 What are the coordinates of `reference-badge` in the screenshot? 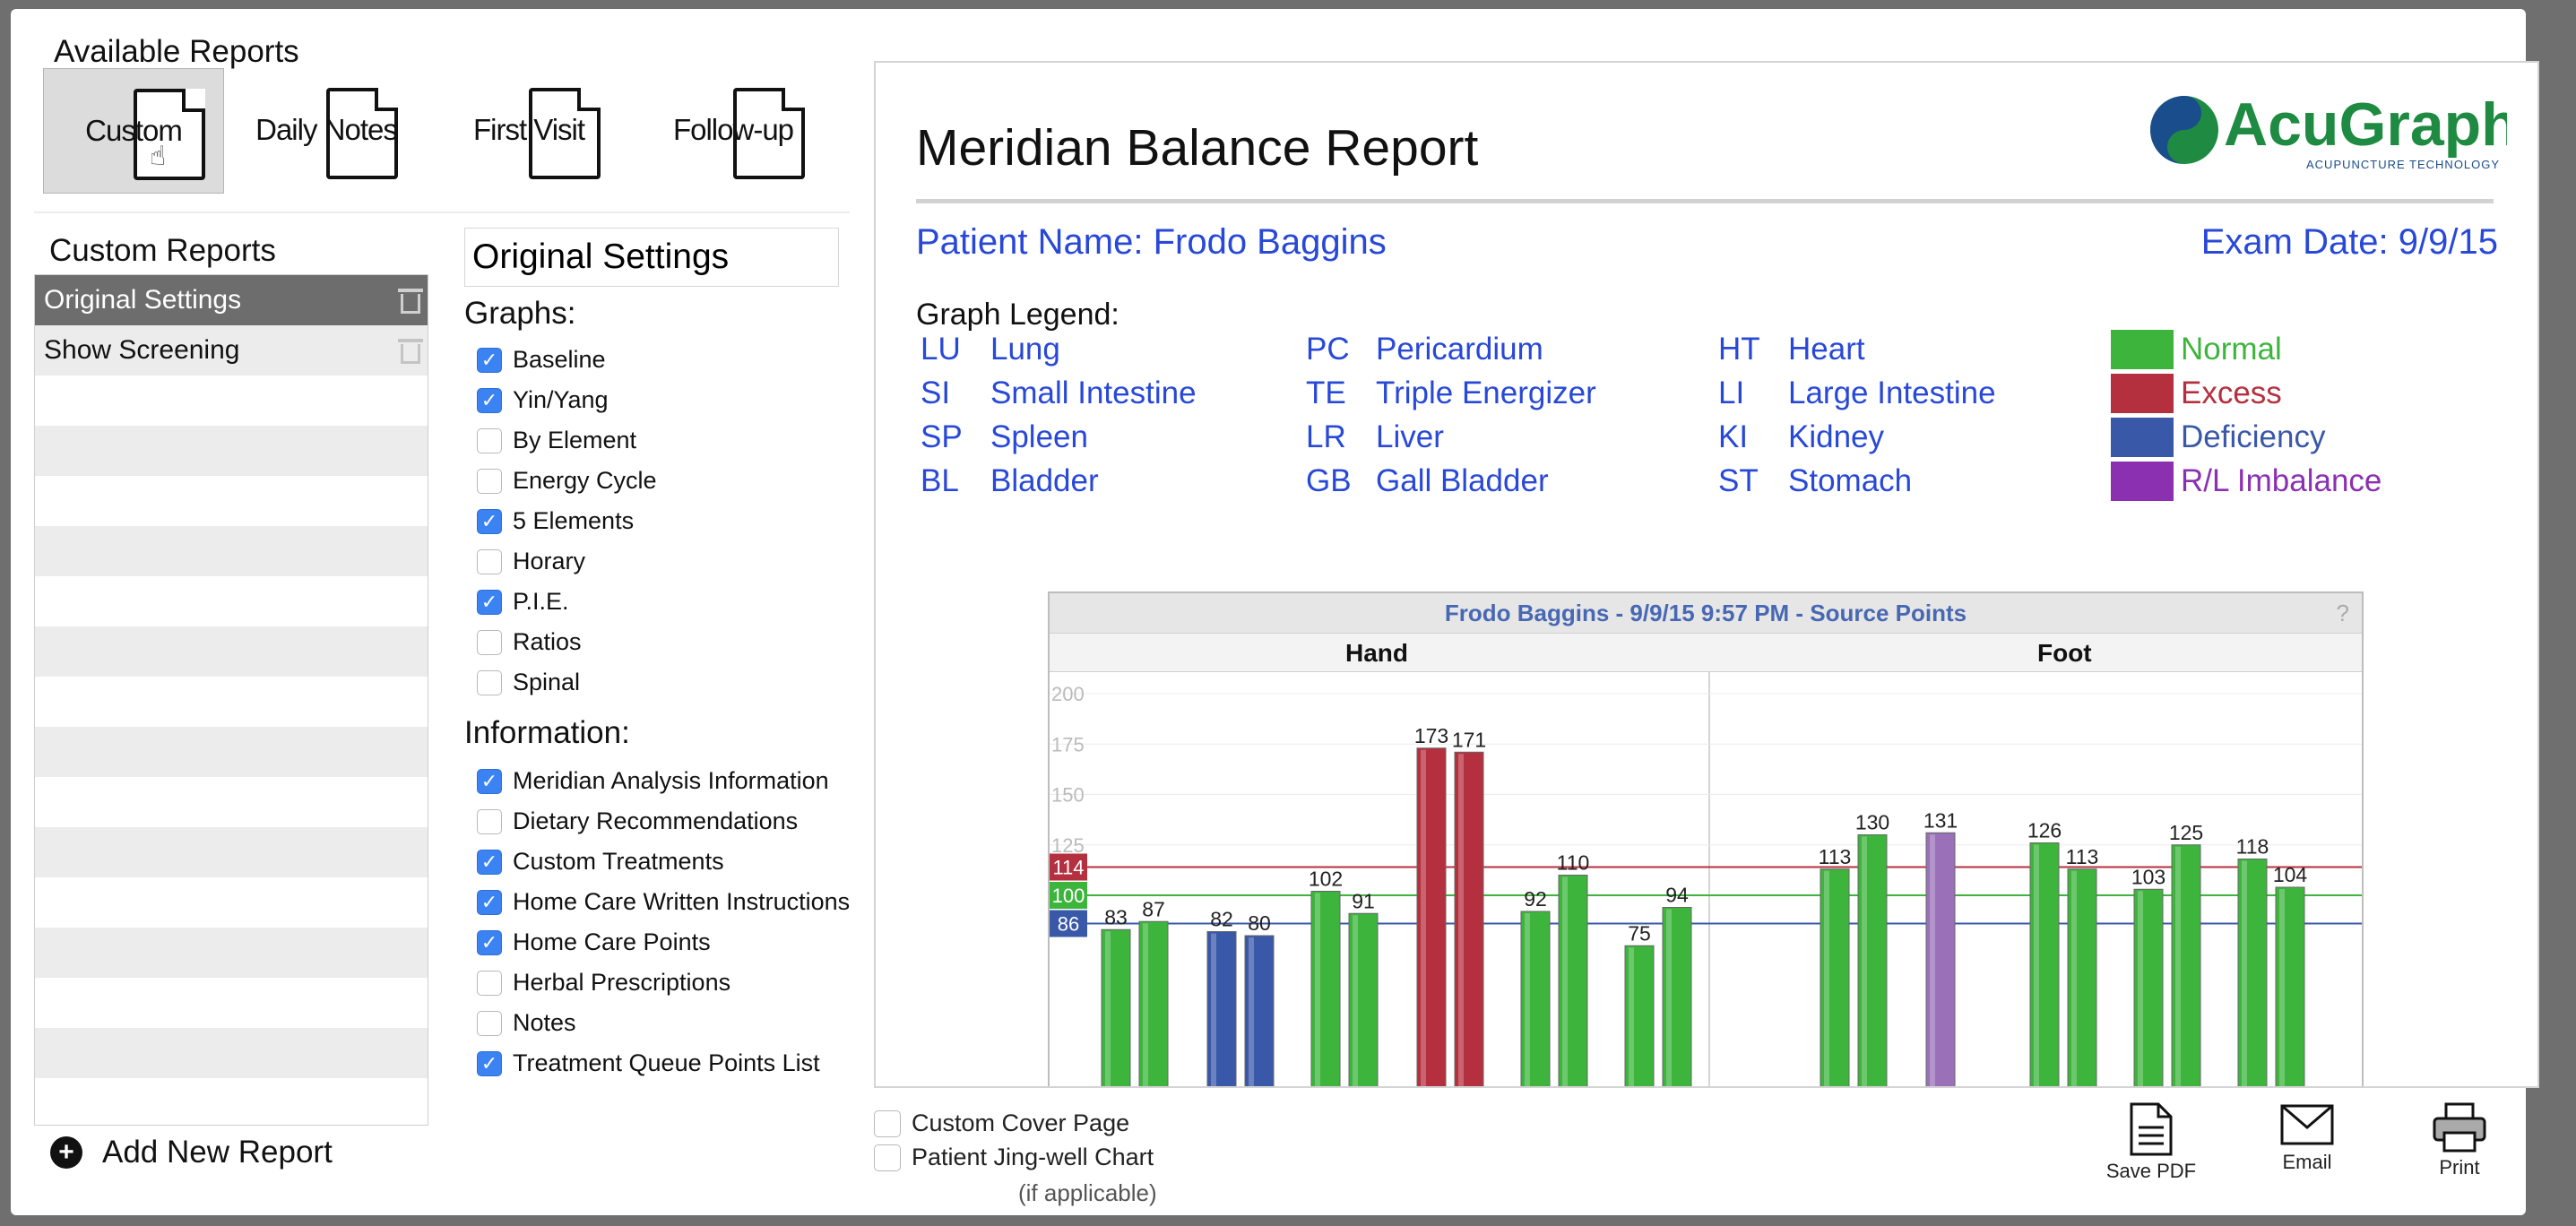 It's located at (1068, 923).